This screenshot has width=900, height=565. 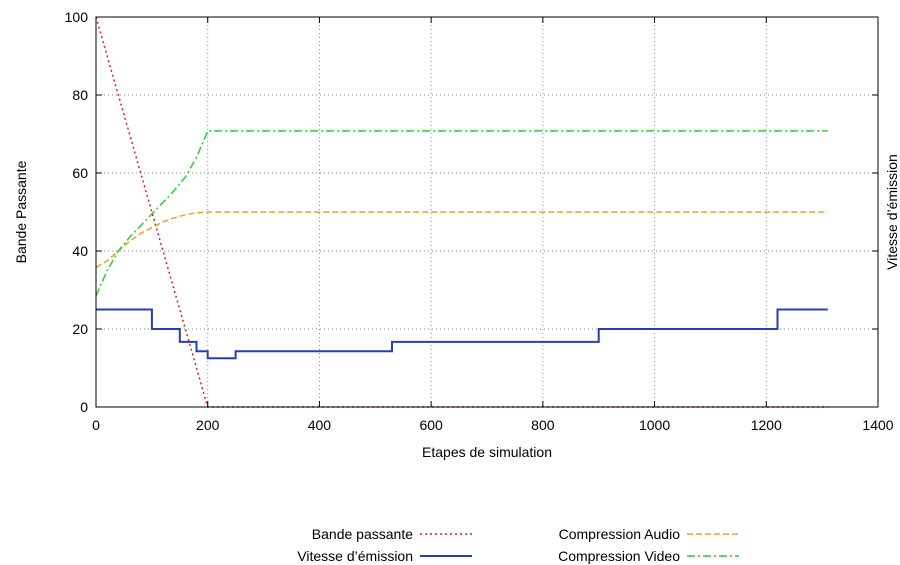 I want to click on x-tick-label: 600, so click(x=431, y=425).